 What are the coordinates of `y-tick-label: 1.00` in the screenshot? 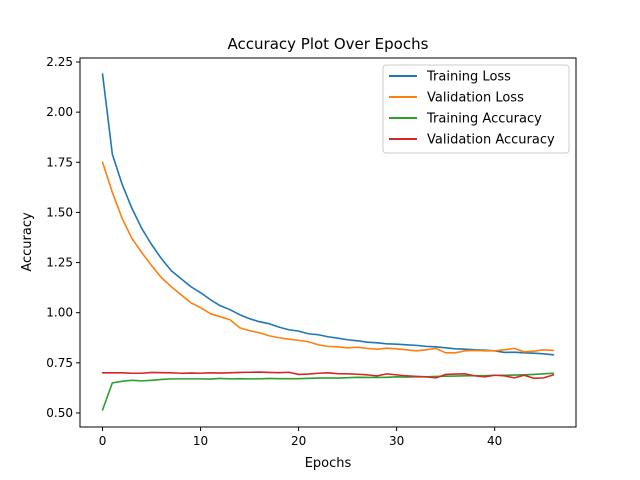 It's located at (59, 313).